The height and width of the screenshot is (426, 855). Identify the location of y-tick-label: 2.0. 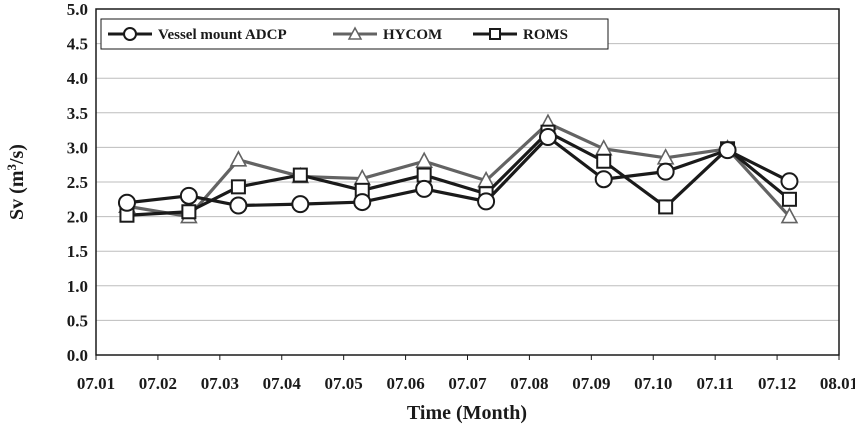
(77, 217).